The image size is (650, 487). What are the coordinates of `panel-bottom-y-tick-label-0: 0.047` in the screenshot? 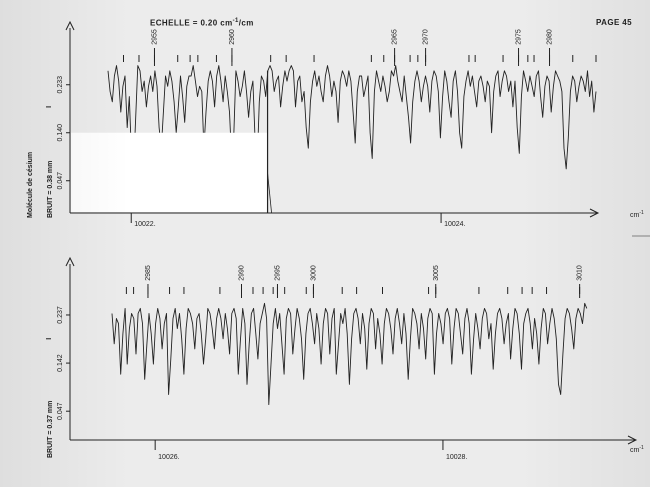 It's located at (60, 411).